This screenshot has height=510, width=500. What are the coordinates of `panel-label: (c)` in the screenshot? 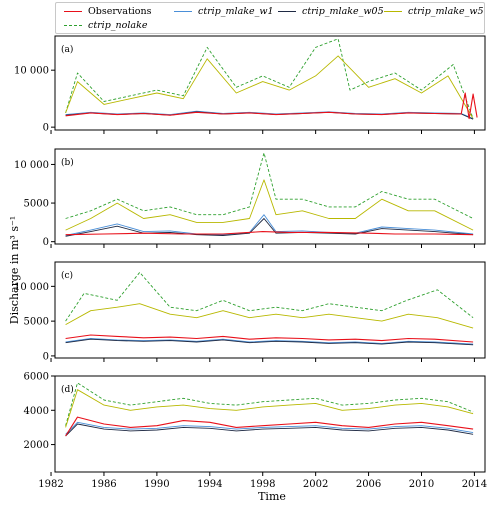 It's located at (67, 275).